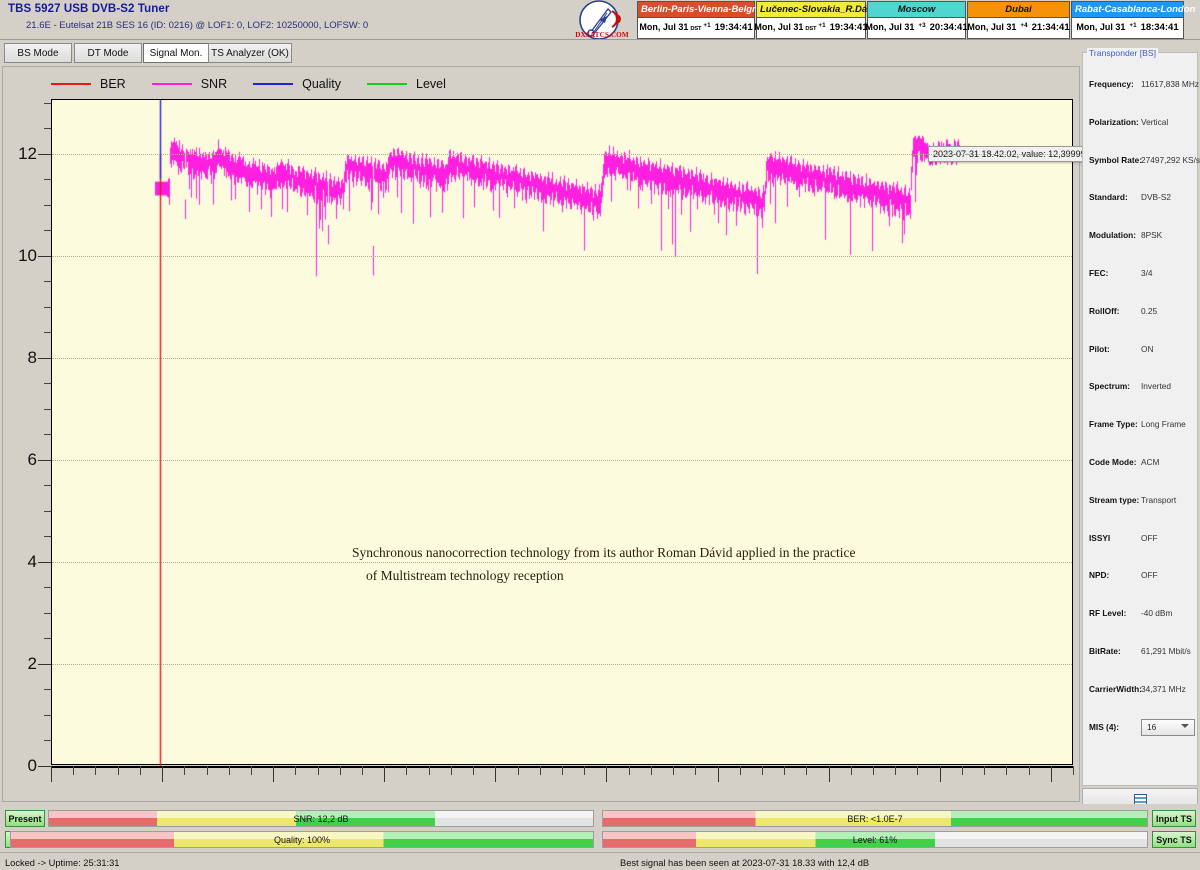  Describe the element at coordinates (1104, 310) in the screenshot. I see `transponder-key: RollOff:` at that location.